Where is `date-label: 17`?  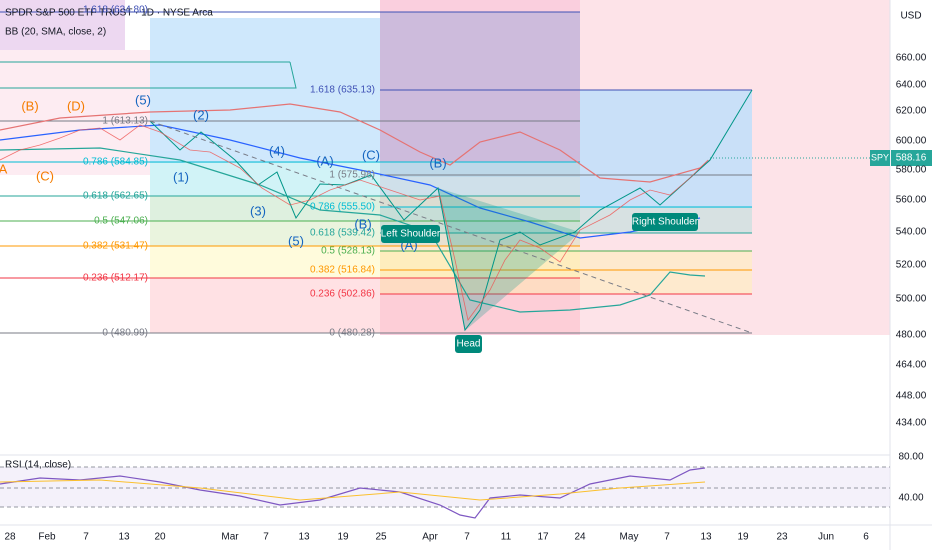 date-label: 17 is located at coordinates (543, 537).